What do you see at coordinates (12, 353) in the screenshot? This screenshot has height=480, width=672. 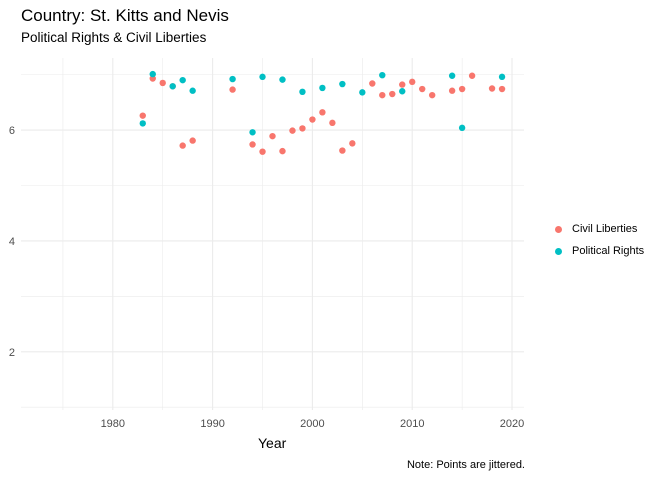 I see `y-tick-label: 2` at bounding box center [12, 353].